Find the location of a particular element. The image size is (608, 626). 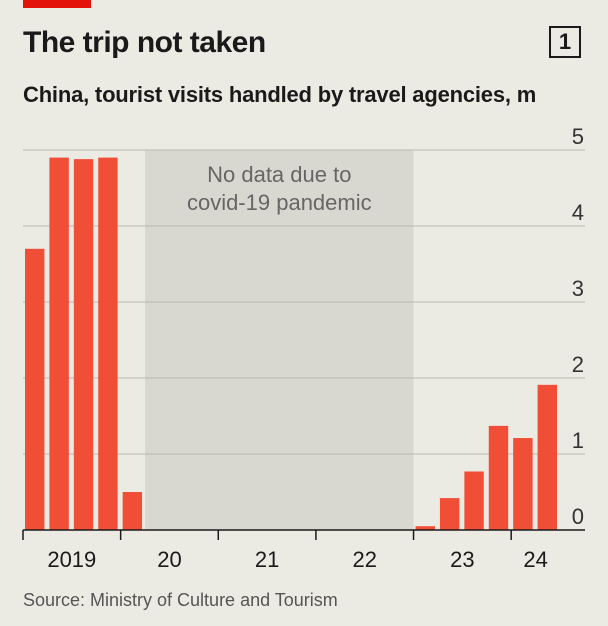

y-tick-label-4: 4 is located at coordinates (578, 212).